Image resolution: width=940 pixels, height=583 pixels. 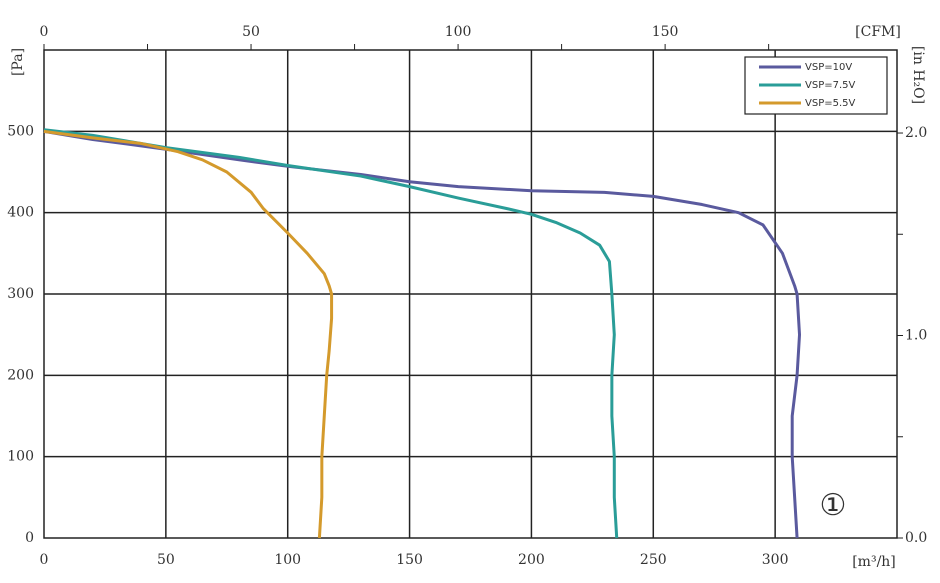 What do you see at coordinates (458, 32) in the screenshot?
I see `x2-tick-label: 100` at bounding box center [458, 32].